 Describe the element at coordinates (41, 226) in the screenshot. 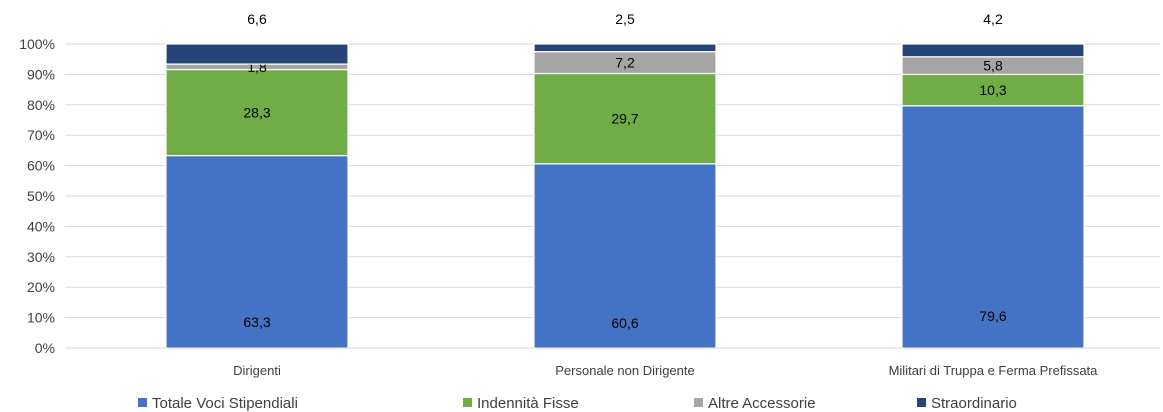

I see `y-tick-label: 40%` at that location.